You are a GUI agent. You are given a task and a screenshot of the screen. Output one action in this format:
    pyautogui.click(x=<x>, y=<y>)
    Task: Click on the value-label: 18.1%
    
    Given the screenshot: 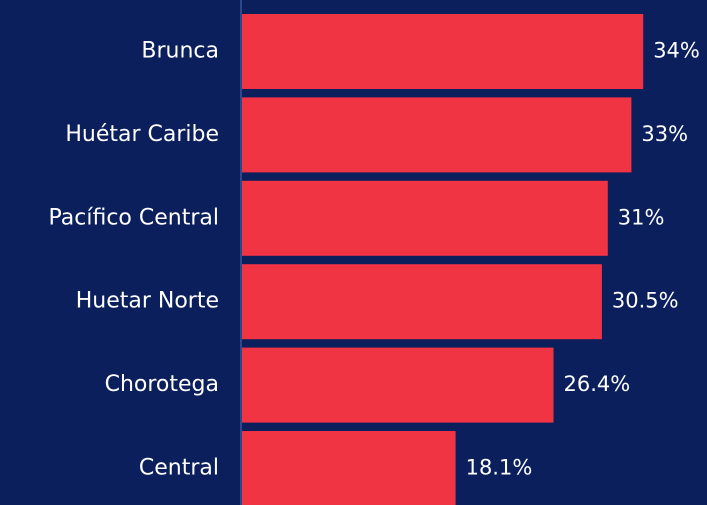 What is the action you would take?
    pyautogui.click(x=499, y=468)
    